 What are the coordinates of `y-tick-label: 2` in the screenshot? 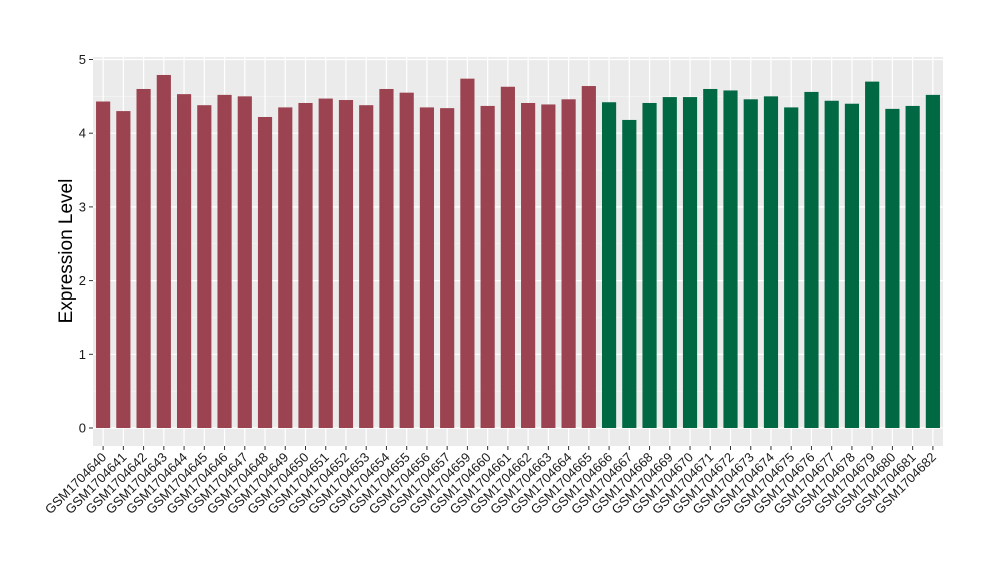 It's located at (82, 280).